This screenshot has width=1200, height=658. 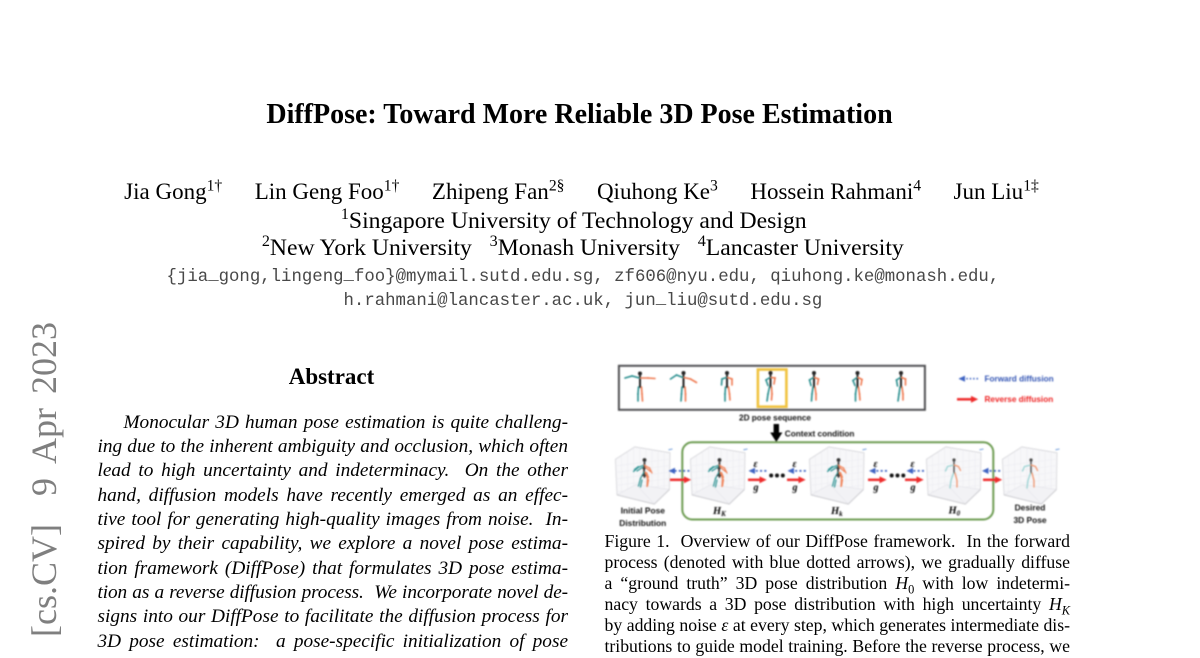 What do you see at coordinates (642, 523) in the screenshot?
I see `svg-text: Distribution` at bounding box center [642, 523].